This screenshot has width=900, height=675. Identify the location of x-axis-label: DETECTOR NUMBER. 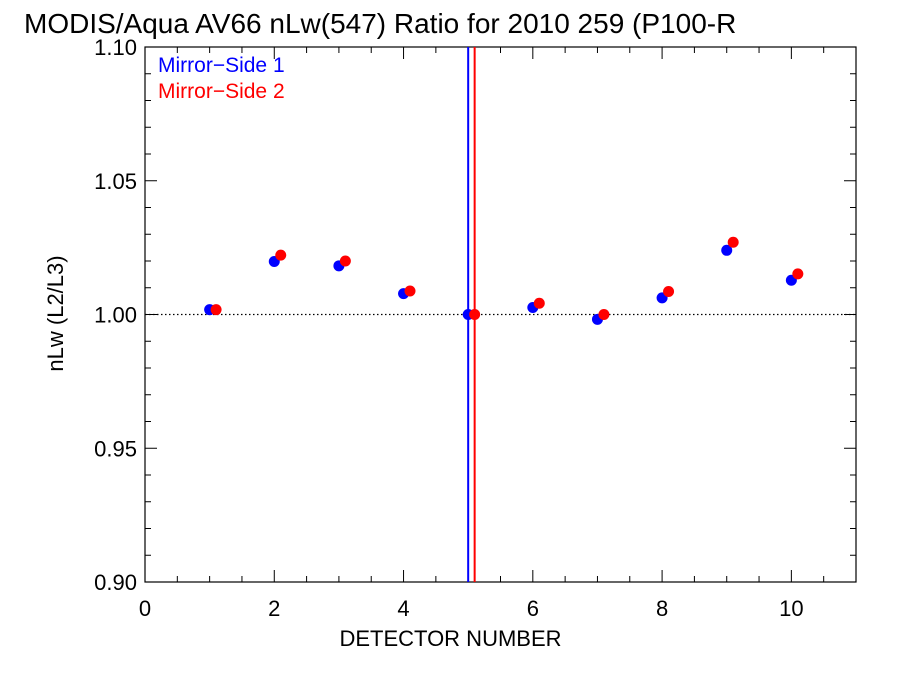
(450, 638).